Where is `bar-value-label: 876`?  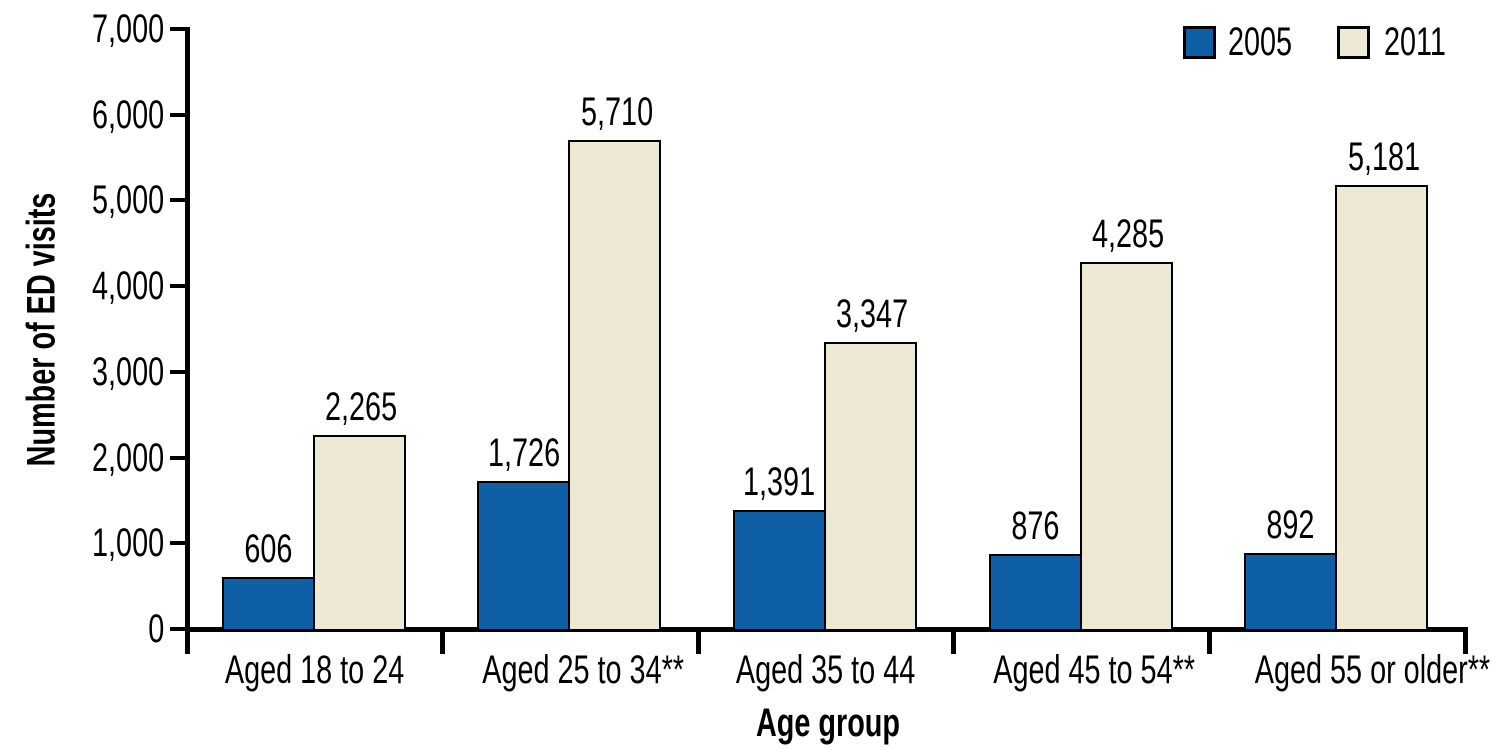 bar-value-label: 876 is located at coordinates (1035, 526).